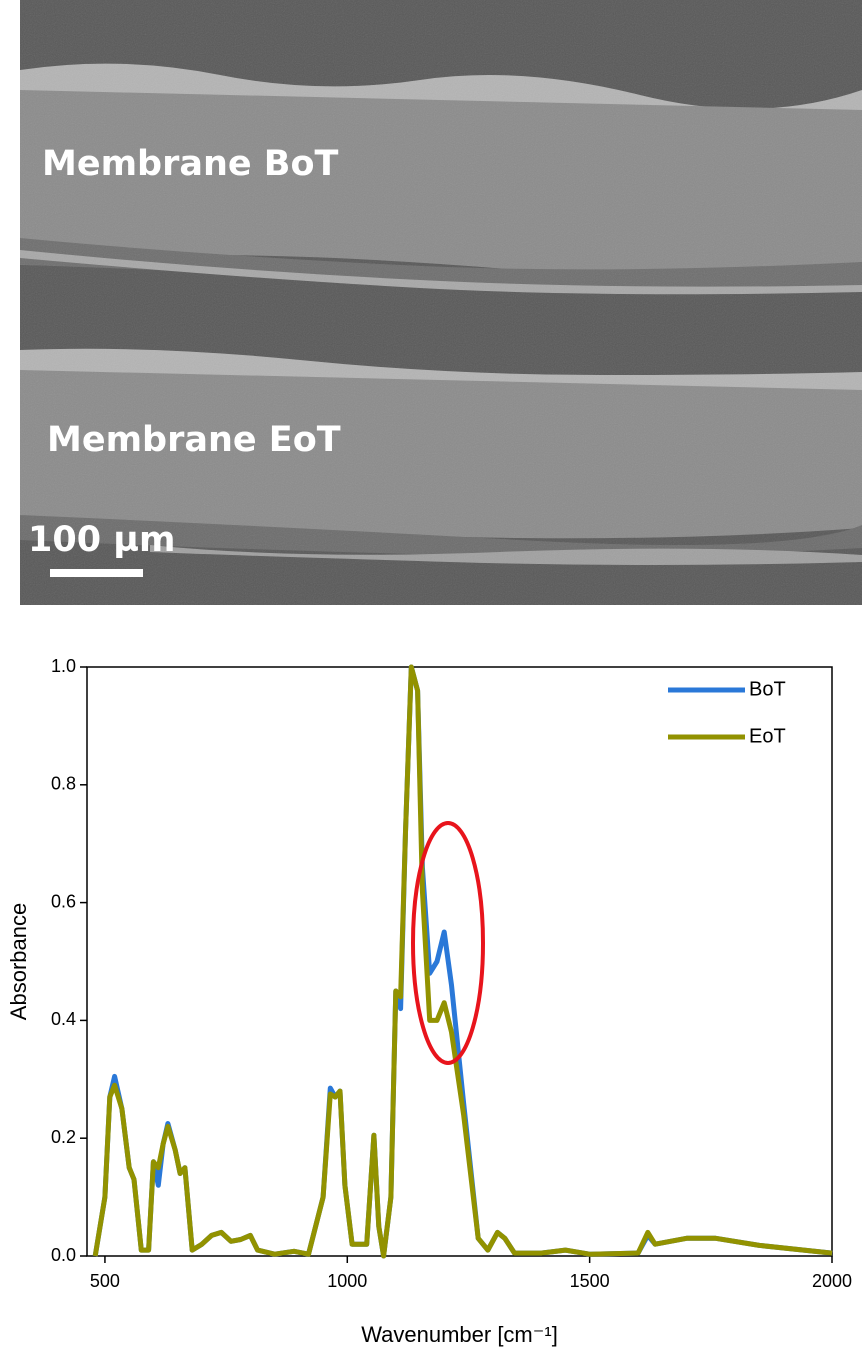 The image size is (862, 1359). What do you see at coordinates (63, 1019) in the screenshot?
I see `y-tick-label: 0.4` at bounding box center [63, 1019].